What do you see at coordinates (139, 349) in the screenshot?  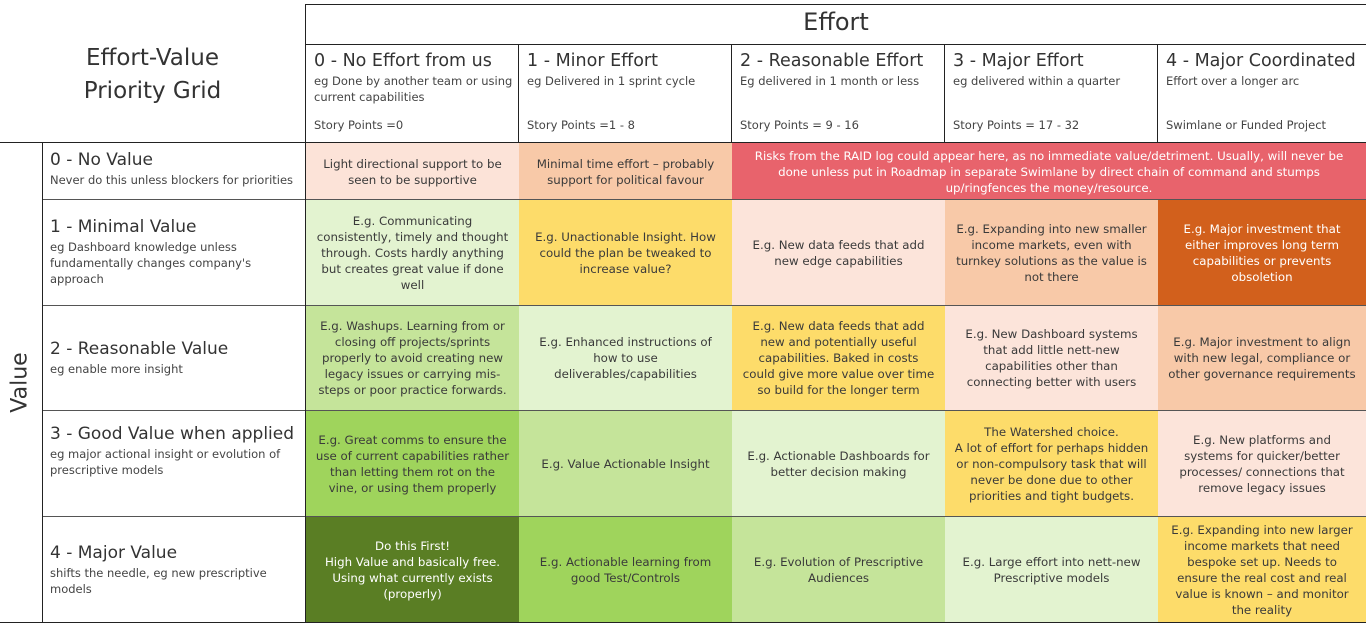 I see `row-title: 2 - Reasonable Value` at bounding box center [139, 349].